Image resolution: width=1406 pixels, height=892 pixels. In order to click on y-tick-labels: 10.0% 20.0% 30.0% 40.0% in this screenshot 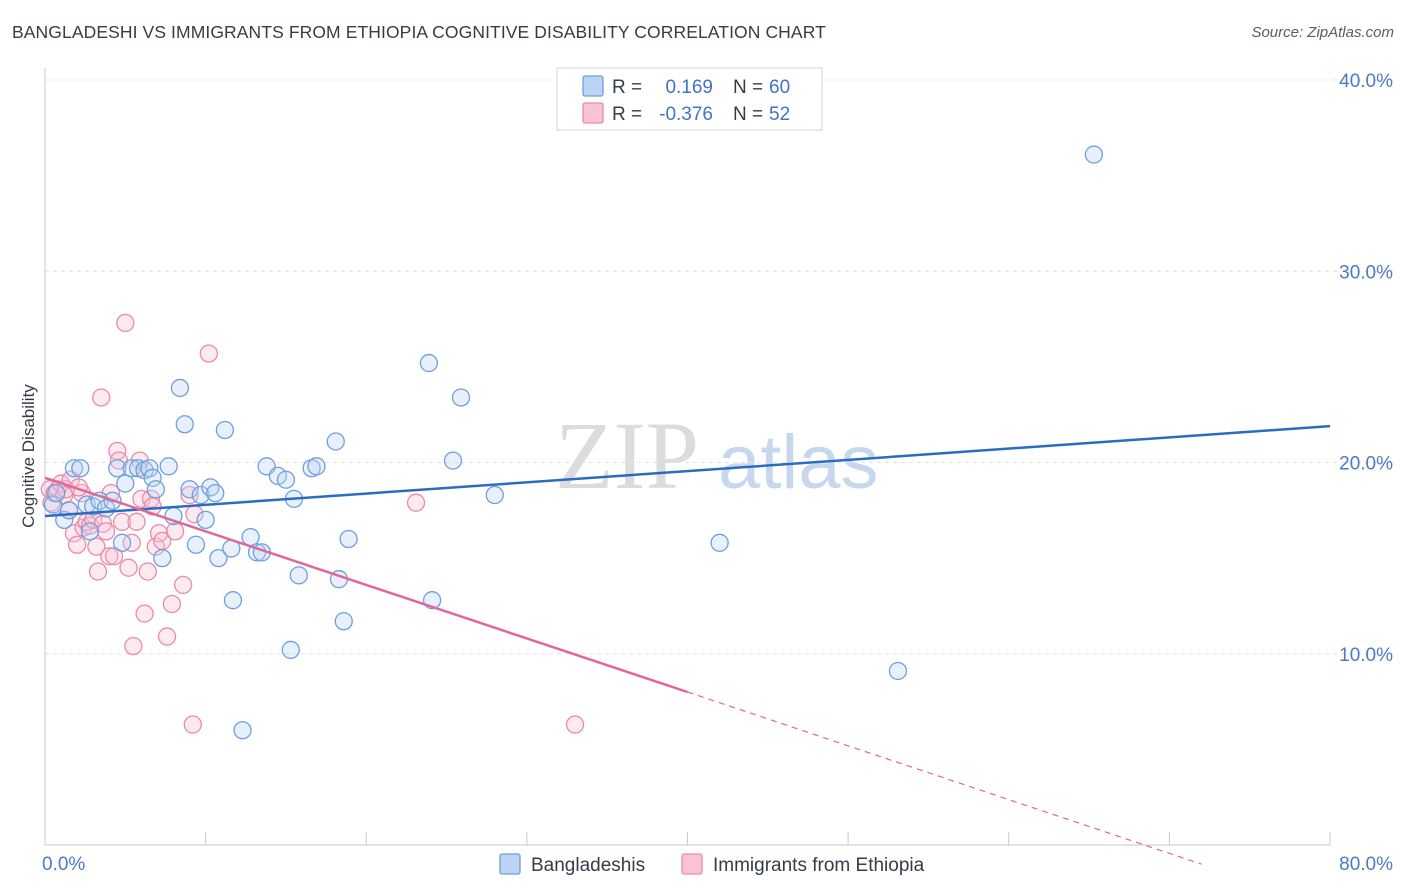, I will do `click(1366, 368)`.